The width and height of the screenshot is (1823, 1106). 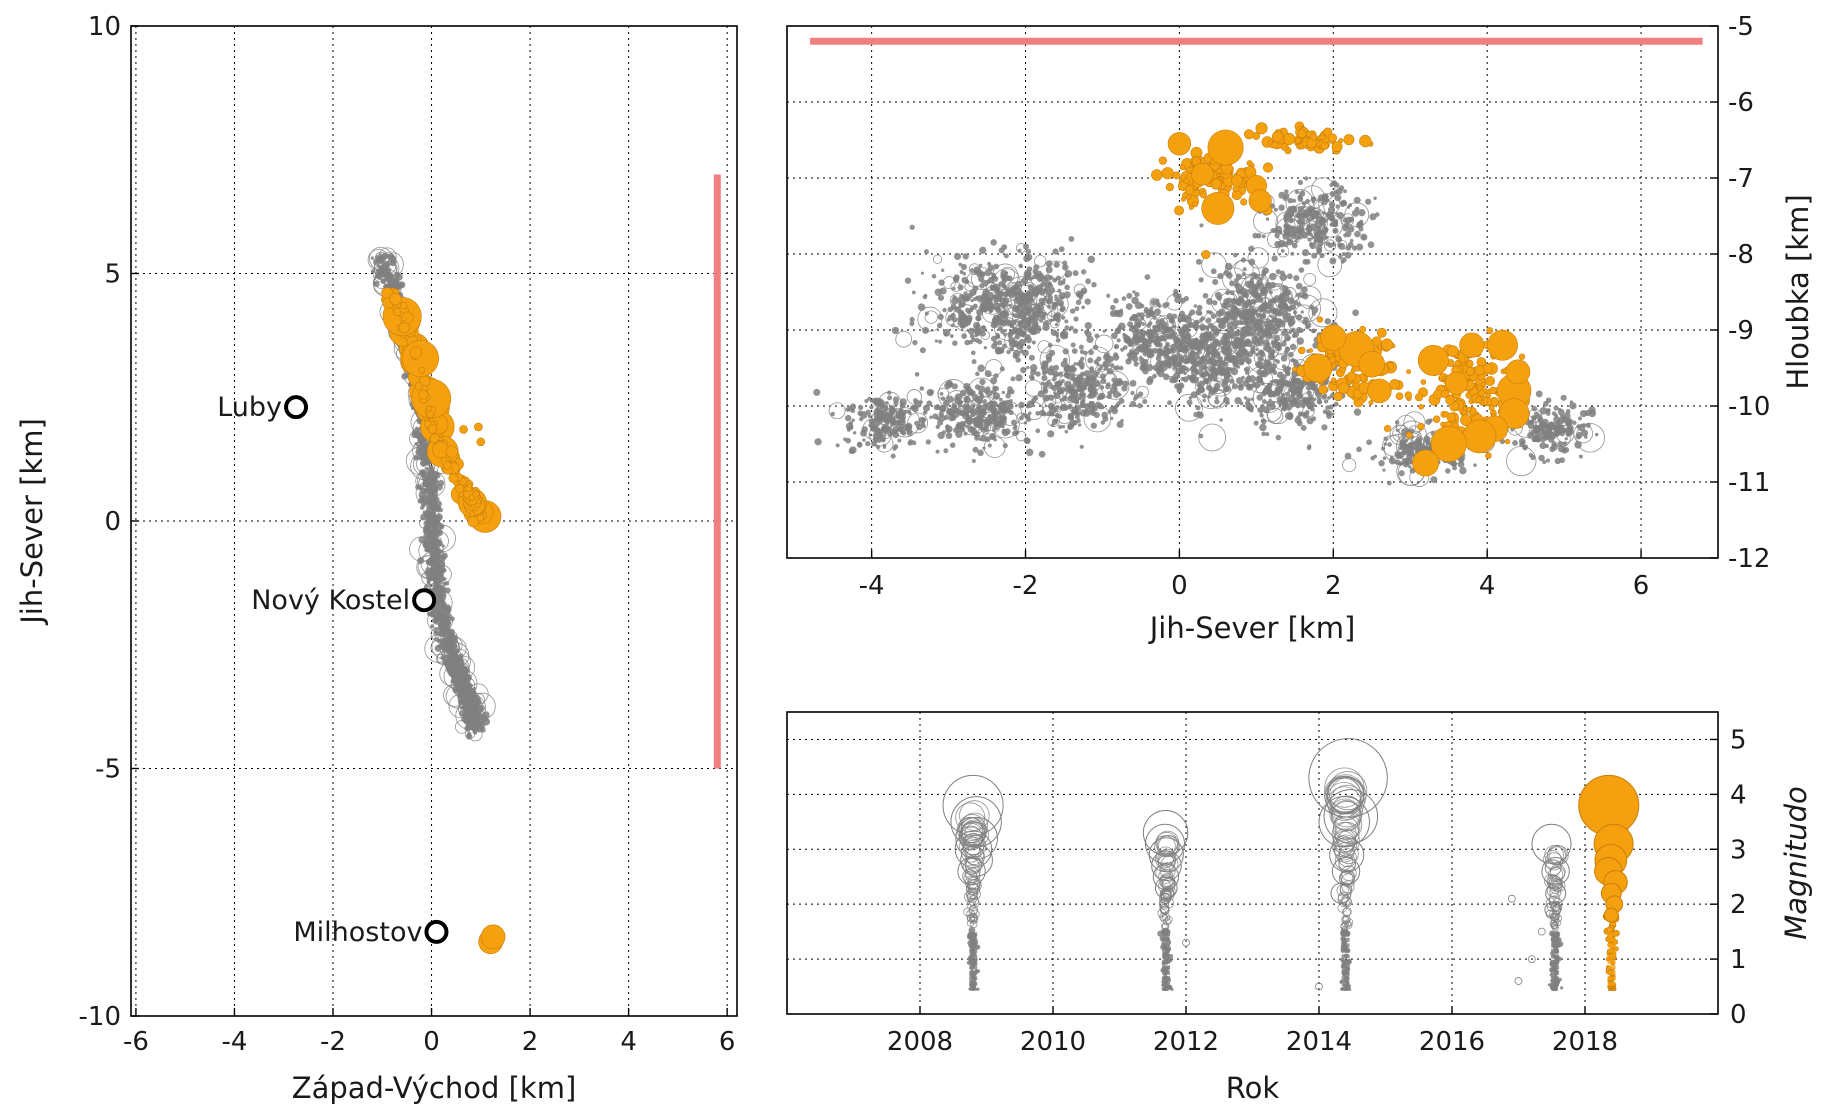 What do you see at coordinates (530, 1042) in the screenshot?
I see `x-tick-label: 2` at bounding box center [530, 1042].